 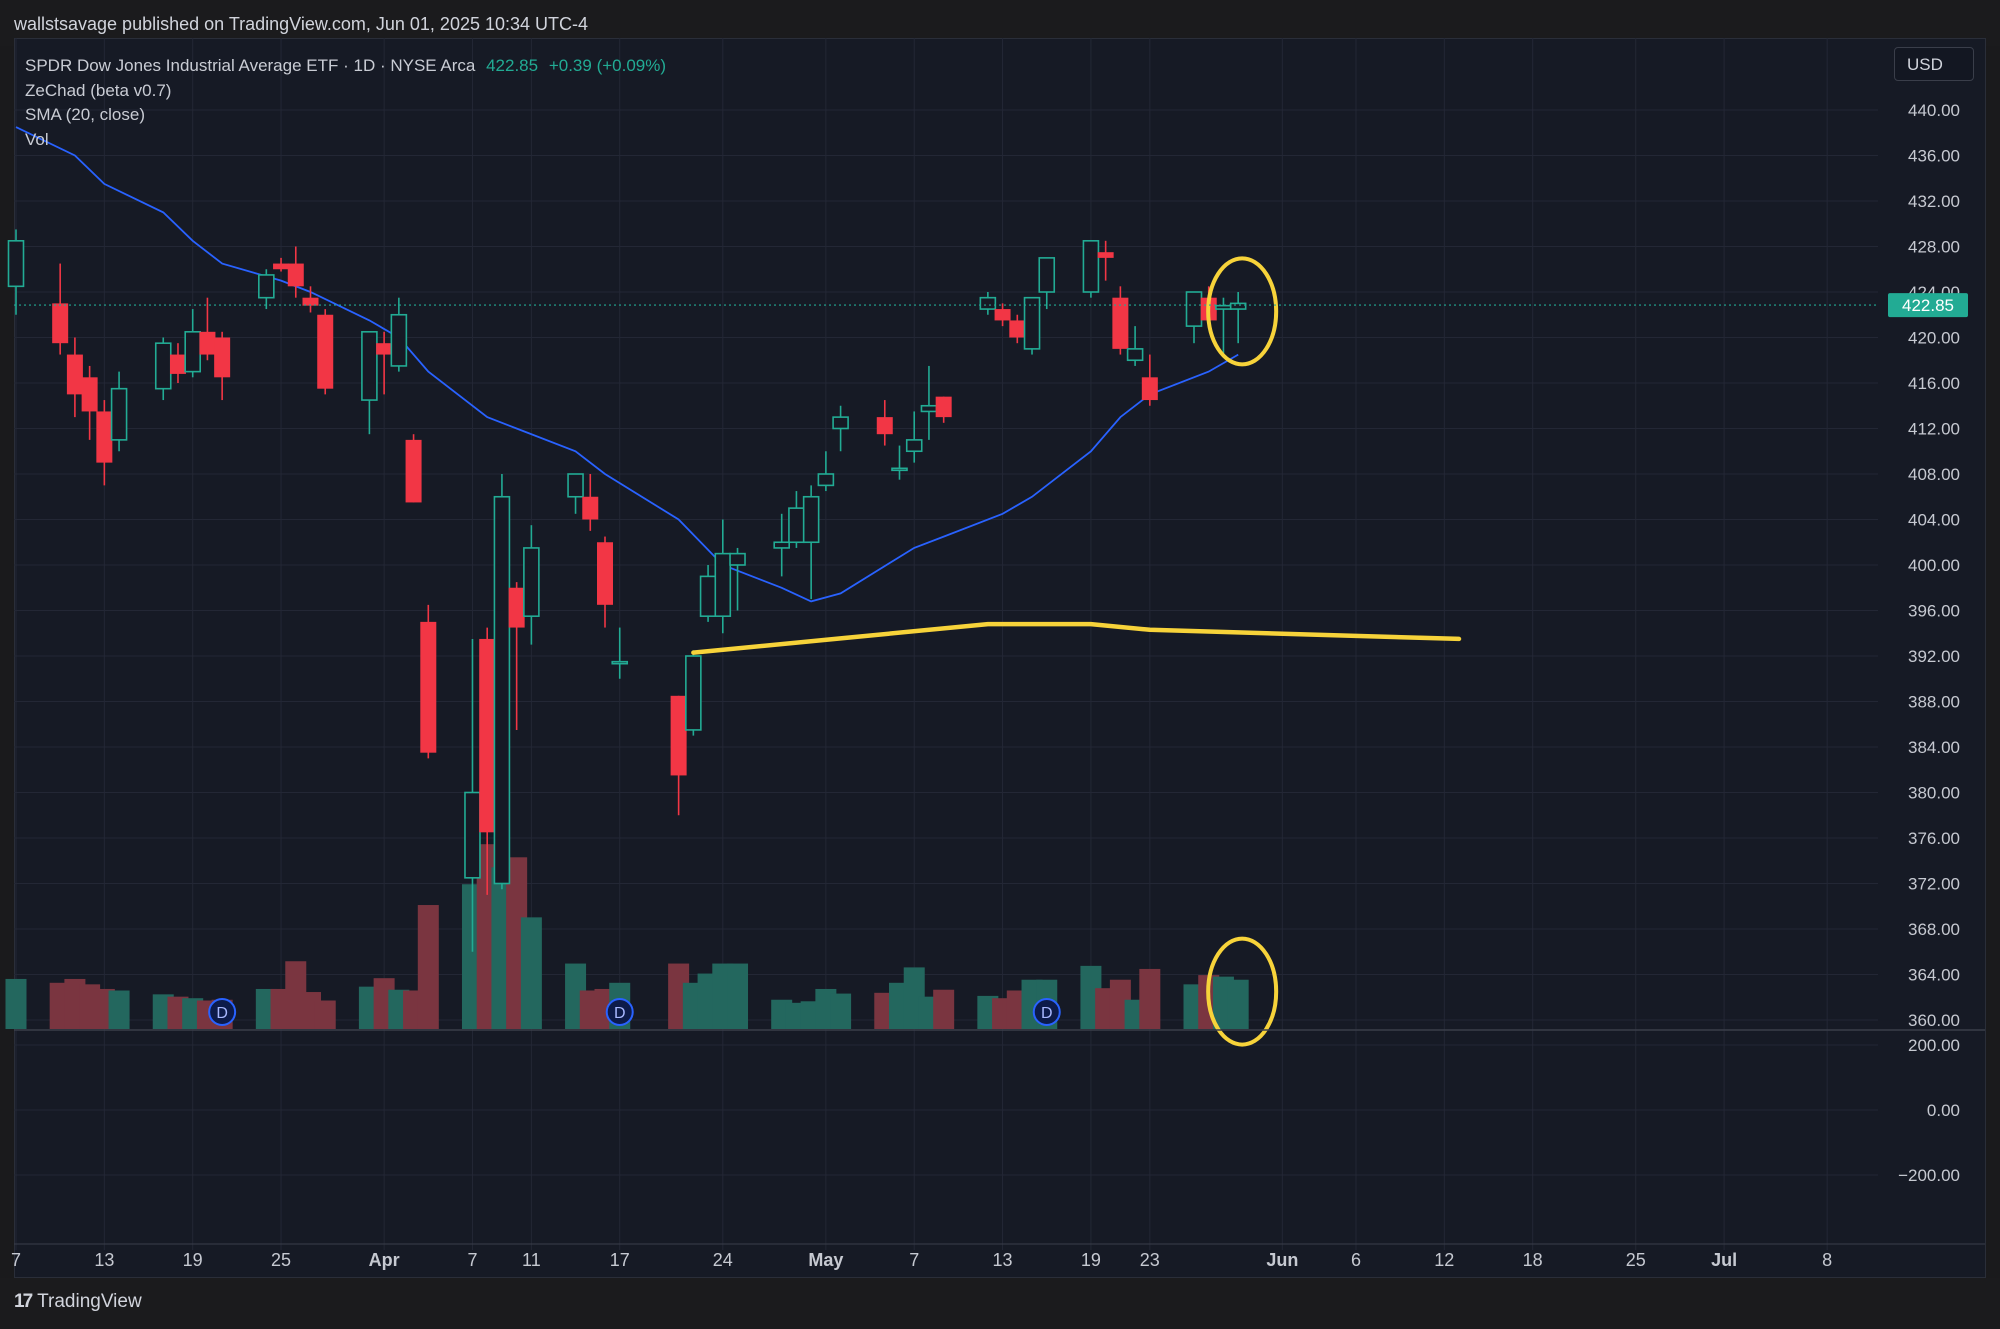 What do you see at coordinates (1934, 702) in the screenshot?
I see `price-tick-label: 388.00` at bounding box center [1934, 702].